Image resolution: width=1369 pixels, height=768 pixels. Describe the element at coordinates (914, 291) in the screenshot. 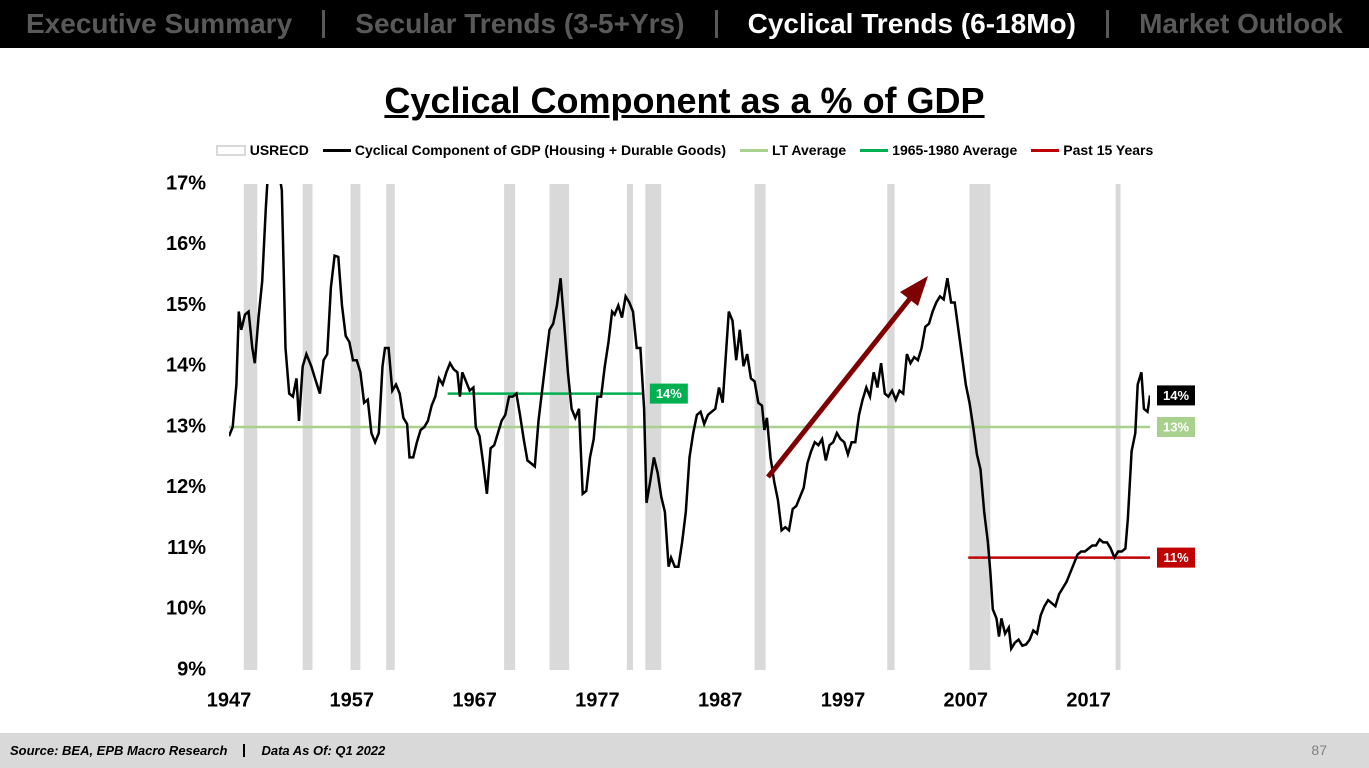

I see `arrow-head` at that location.